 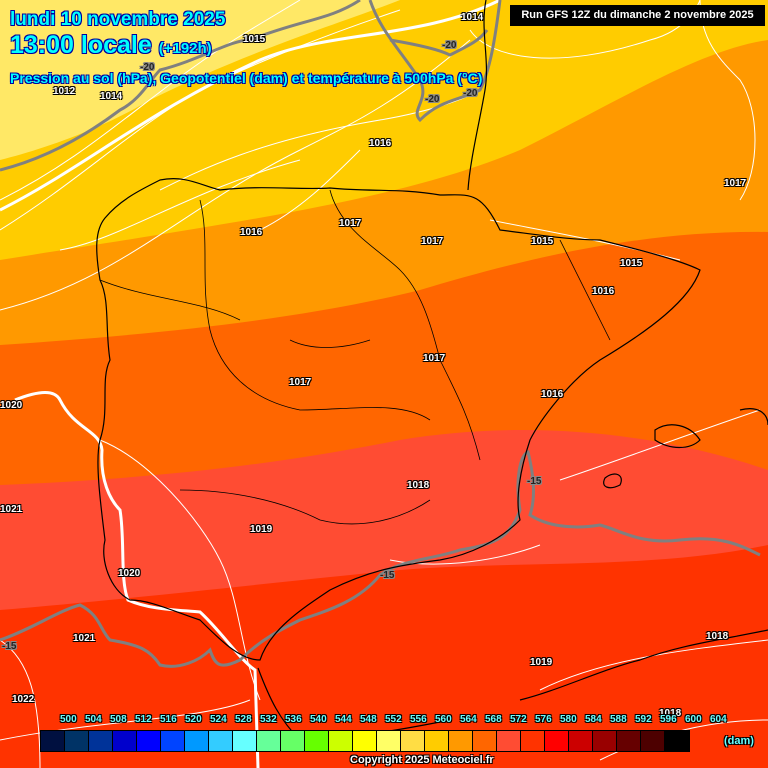 I want to click on color-legend, so click(x=365, y=741).